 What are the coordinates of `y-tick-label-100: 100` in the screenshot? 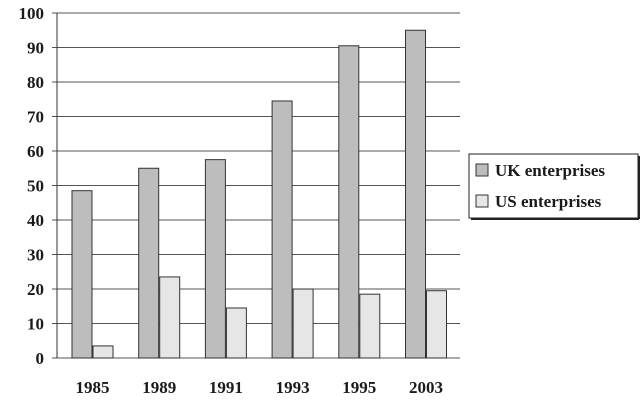 It's located at (32, 13).